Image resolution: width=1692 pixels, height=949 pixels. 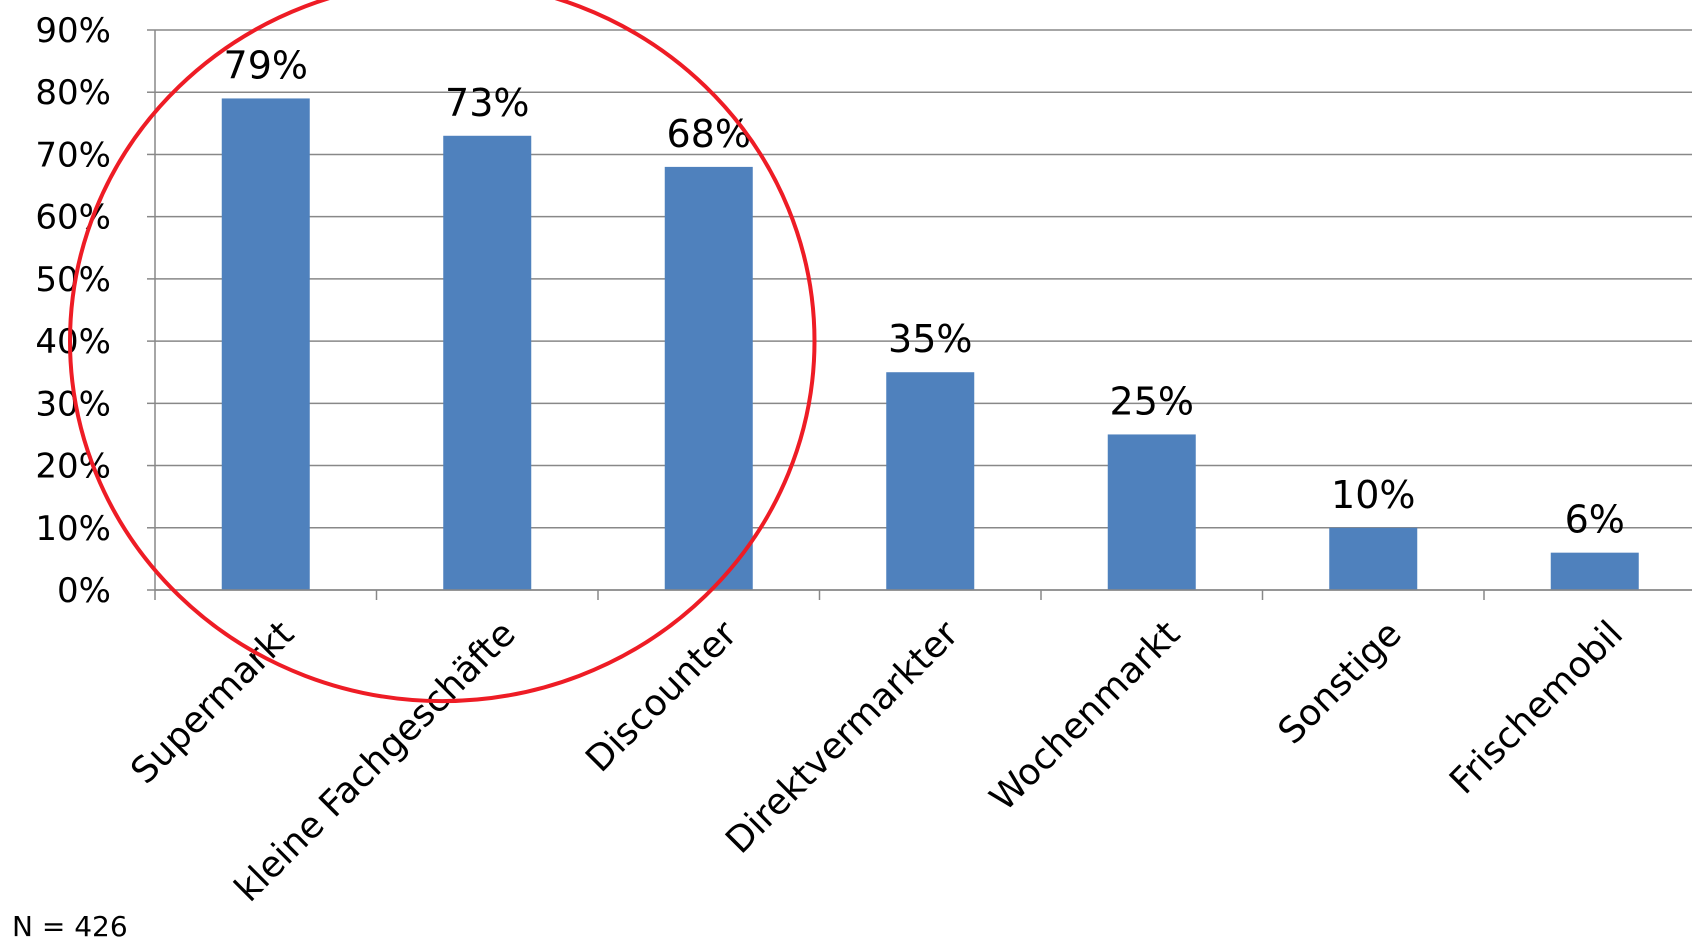 What do you see at coordinates (266, 65) in the screenshot?
I see `data-label: 79%` at bounding box center [266, 65].